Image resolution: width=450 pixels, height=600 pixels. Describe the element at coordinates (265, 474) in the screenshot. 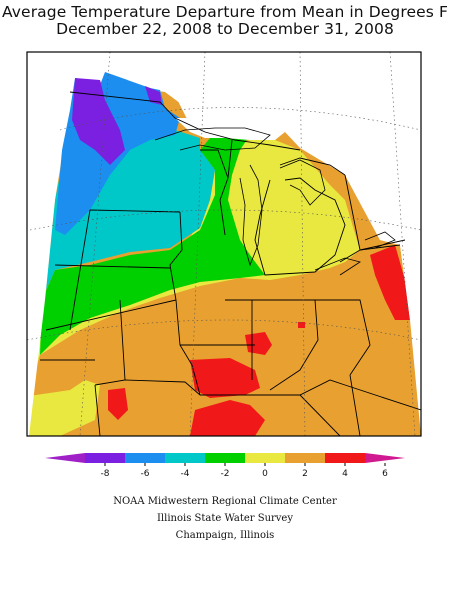

I see `legend-tick-label: 0` at that location.